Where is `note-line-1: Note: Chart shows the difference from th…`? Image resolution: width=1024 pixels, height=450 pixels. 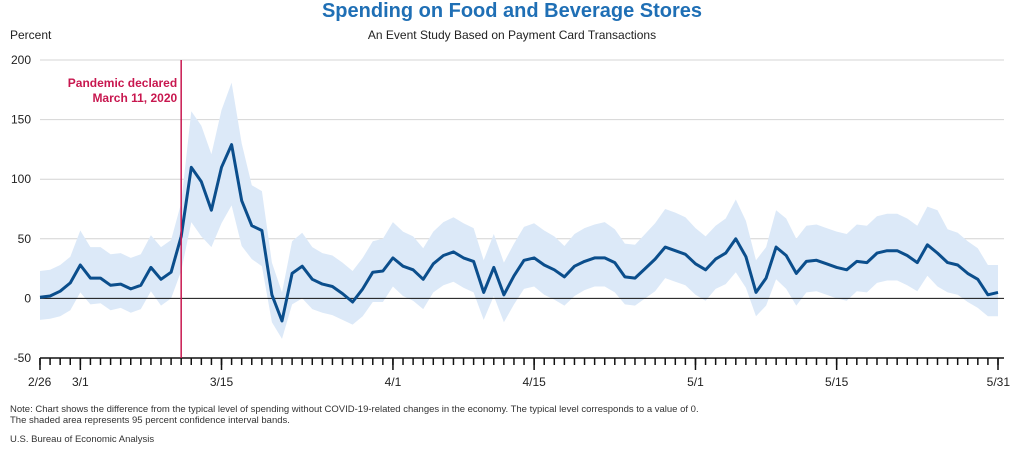 note-line-1: Note: Chart shows the difference from th… is located at coordinates (354, 409).